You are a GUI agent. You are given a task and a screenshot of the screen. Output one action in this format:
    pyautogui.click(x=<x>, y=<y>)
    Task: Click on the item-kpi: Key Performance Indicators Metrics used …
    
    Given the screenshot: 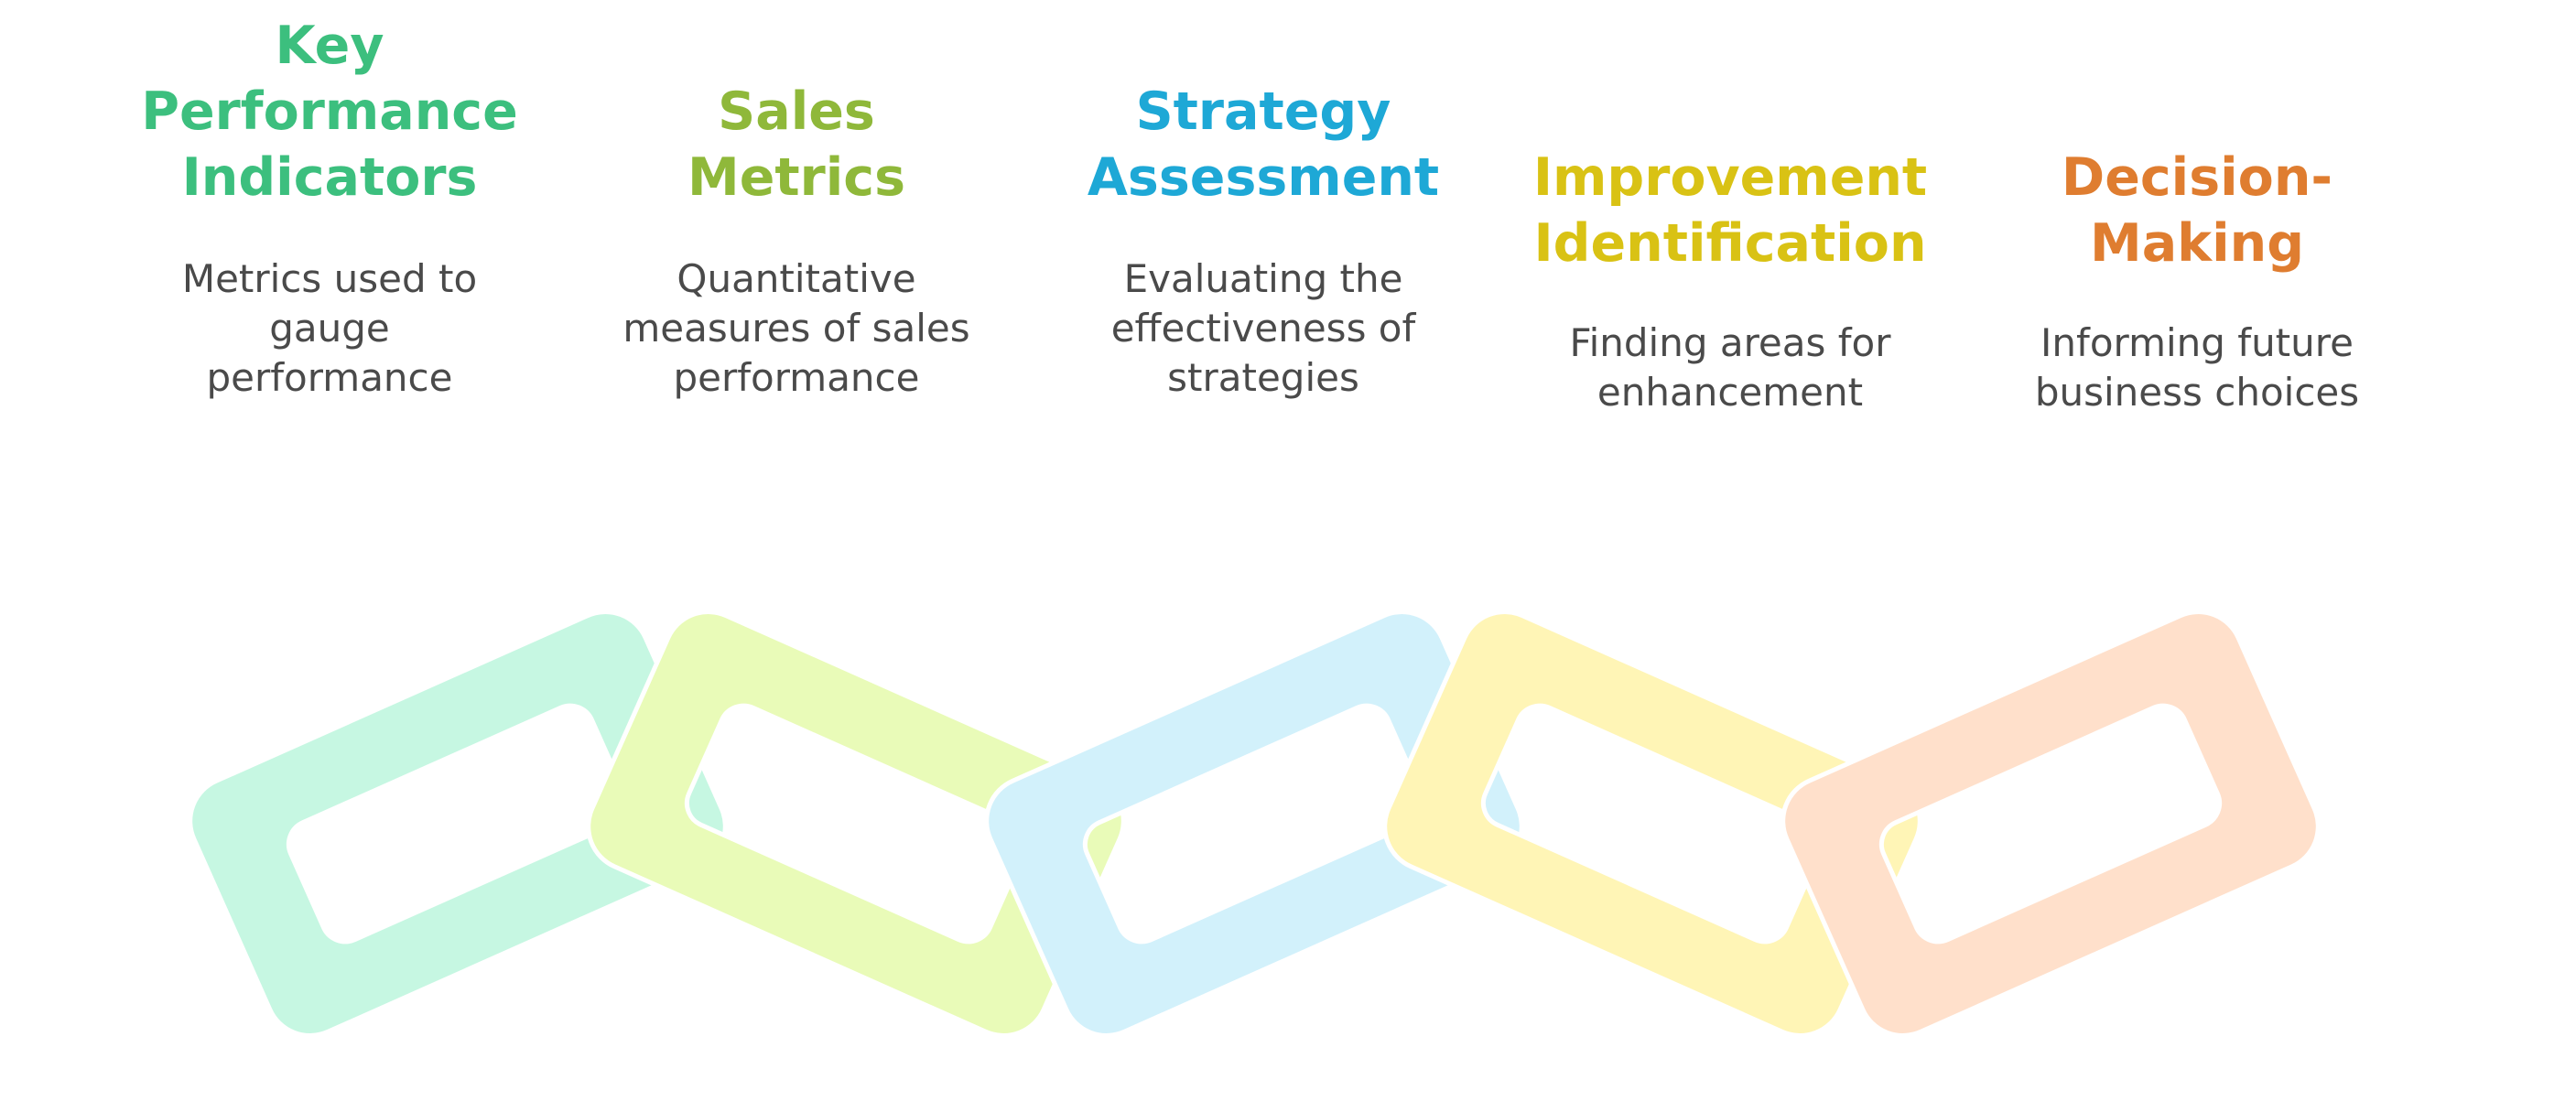 What is the action you would take?
    pyautogui.click(x=330, y=201)
    